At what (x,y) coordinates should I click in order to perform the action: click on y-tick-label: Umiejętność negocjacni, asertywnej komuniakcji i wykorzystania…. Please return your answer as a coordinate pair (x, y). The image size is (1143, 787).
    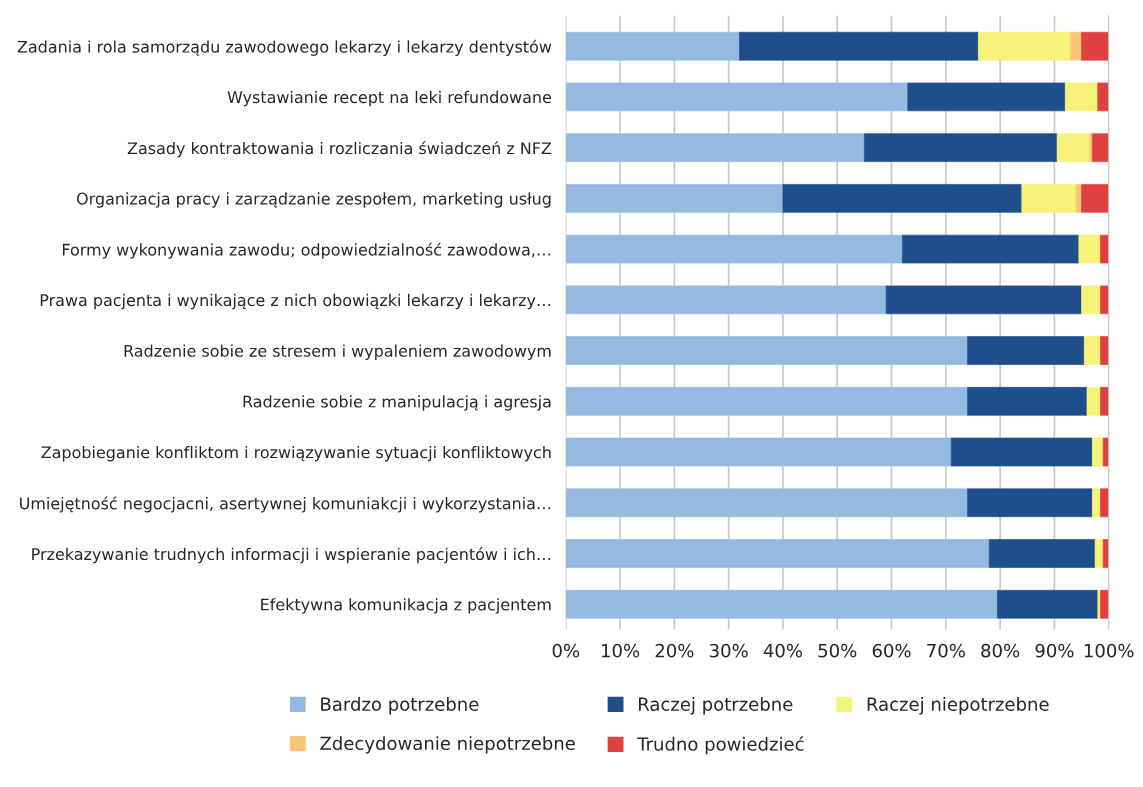
    Looking at the image, I should click on (285, 504).